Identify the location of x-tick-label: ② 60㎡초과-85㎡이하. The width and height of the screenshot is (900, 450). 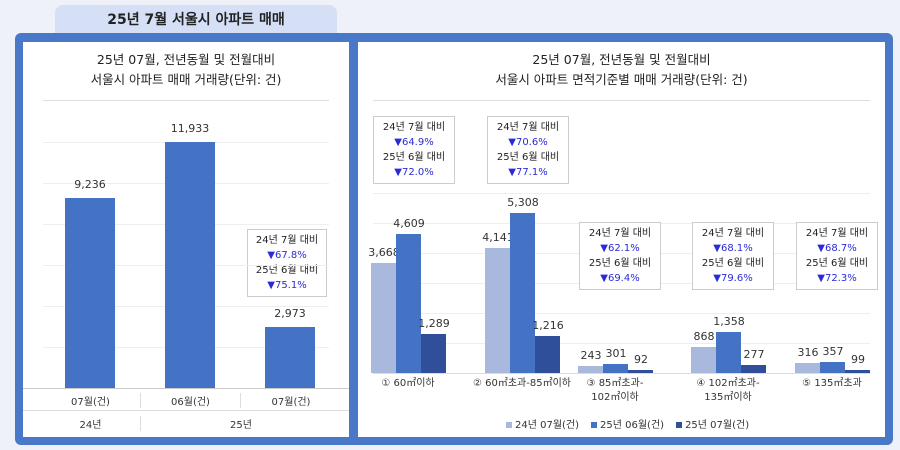
(521, 383).